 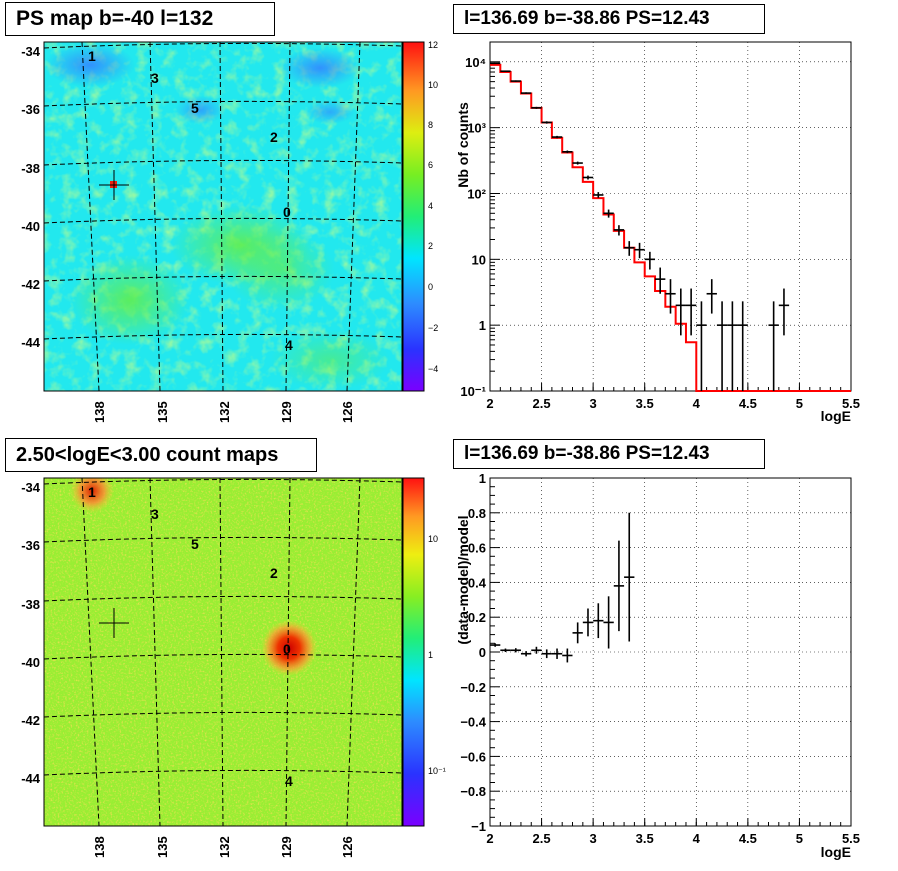 What do you see at coordinates (476, 128) in the screenshot?
I see `spectrum-ytick-label: 10³` at bounding box center [476, 128].